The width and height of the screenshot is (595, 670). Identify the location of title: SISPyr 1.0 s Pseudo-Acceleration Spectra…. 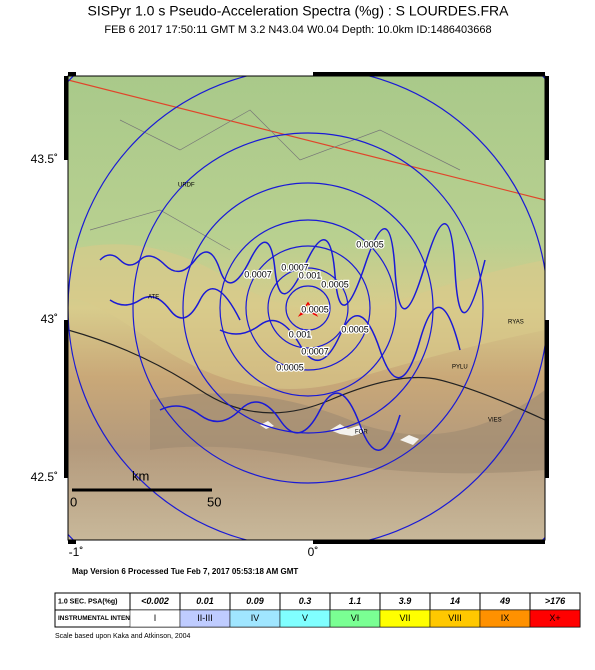
(299, 11).